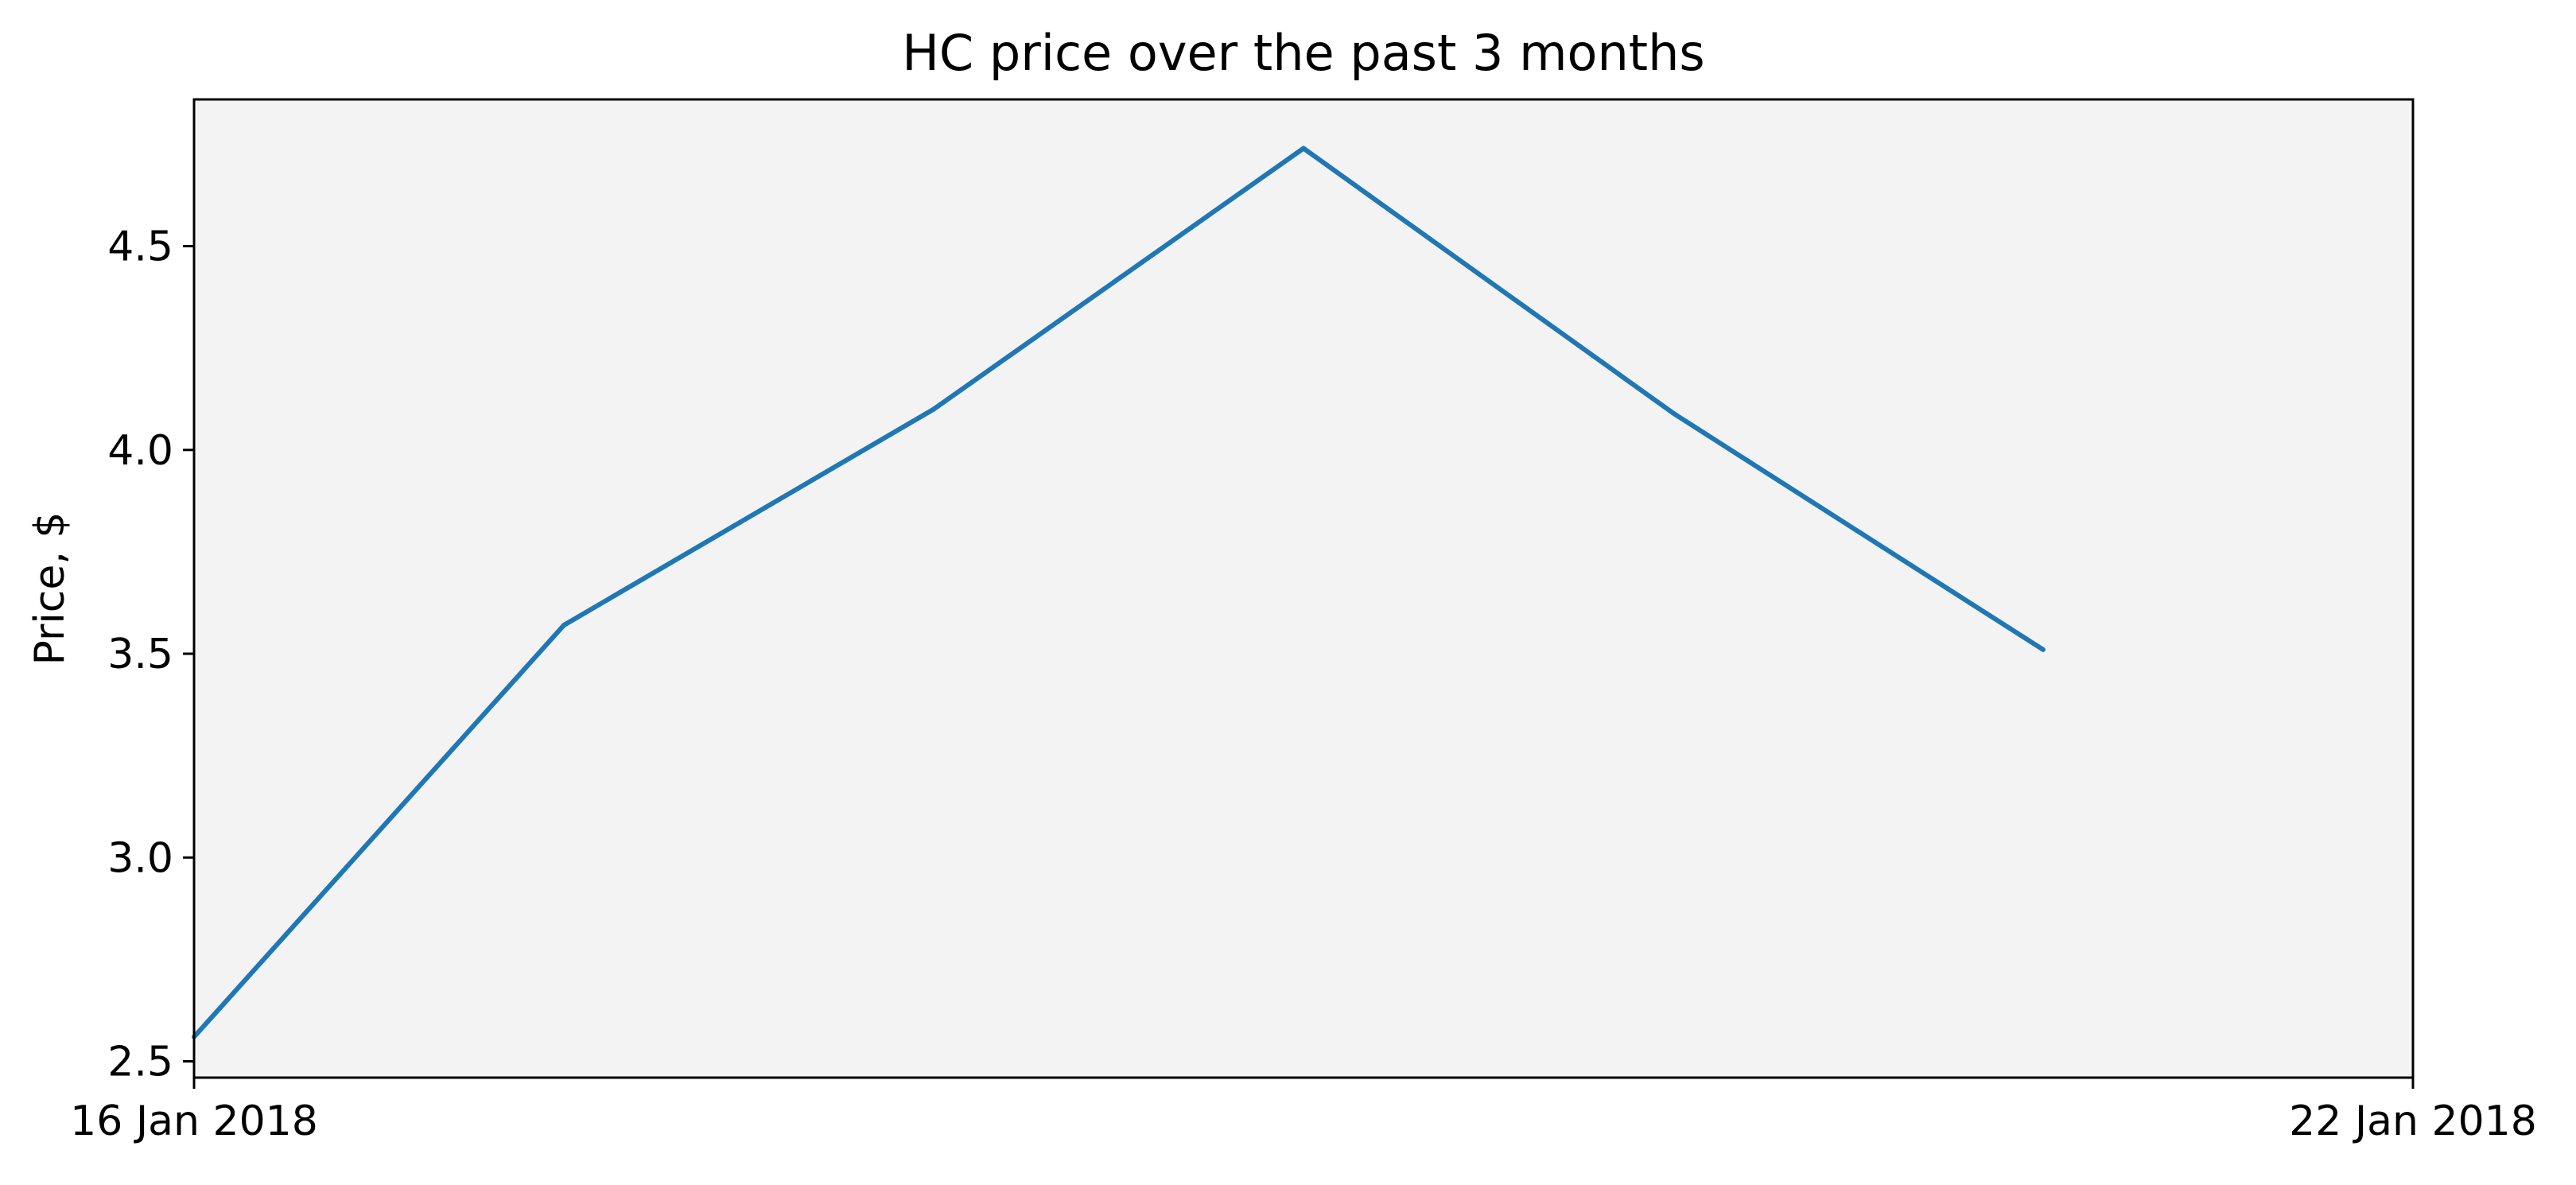  What do you see at coordinates (194, 1121) in the screenshot?
I see `x-tick-label: 16 Jan 2018` at bounding box center [194, 1121].